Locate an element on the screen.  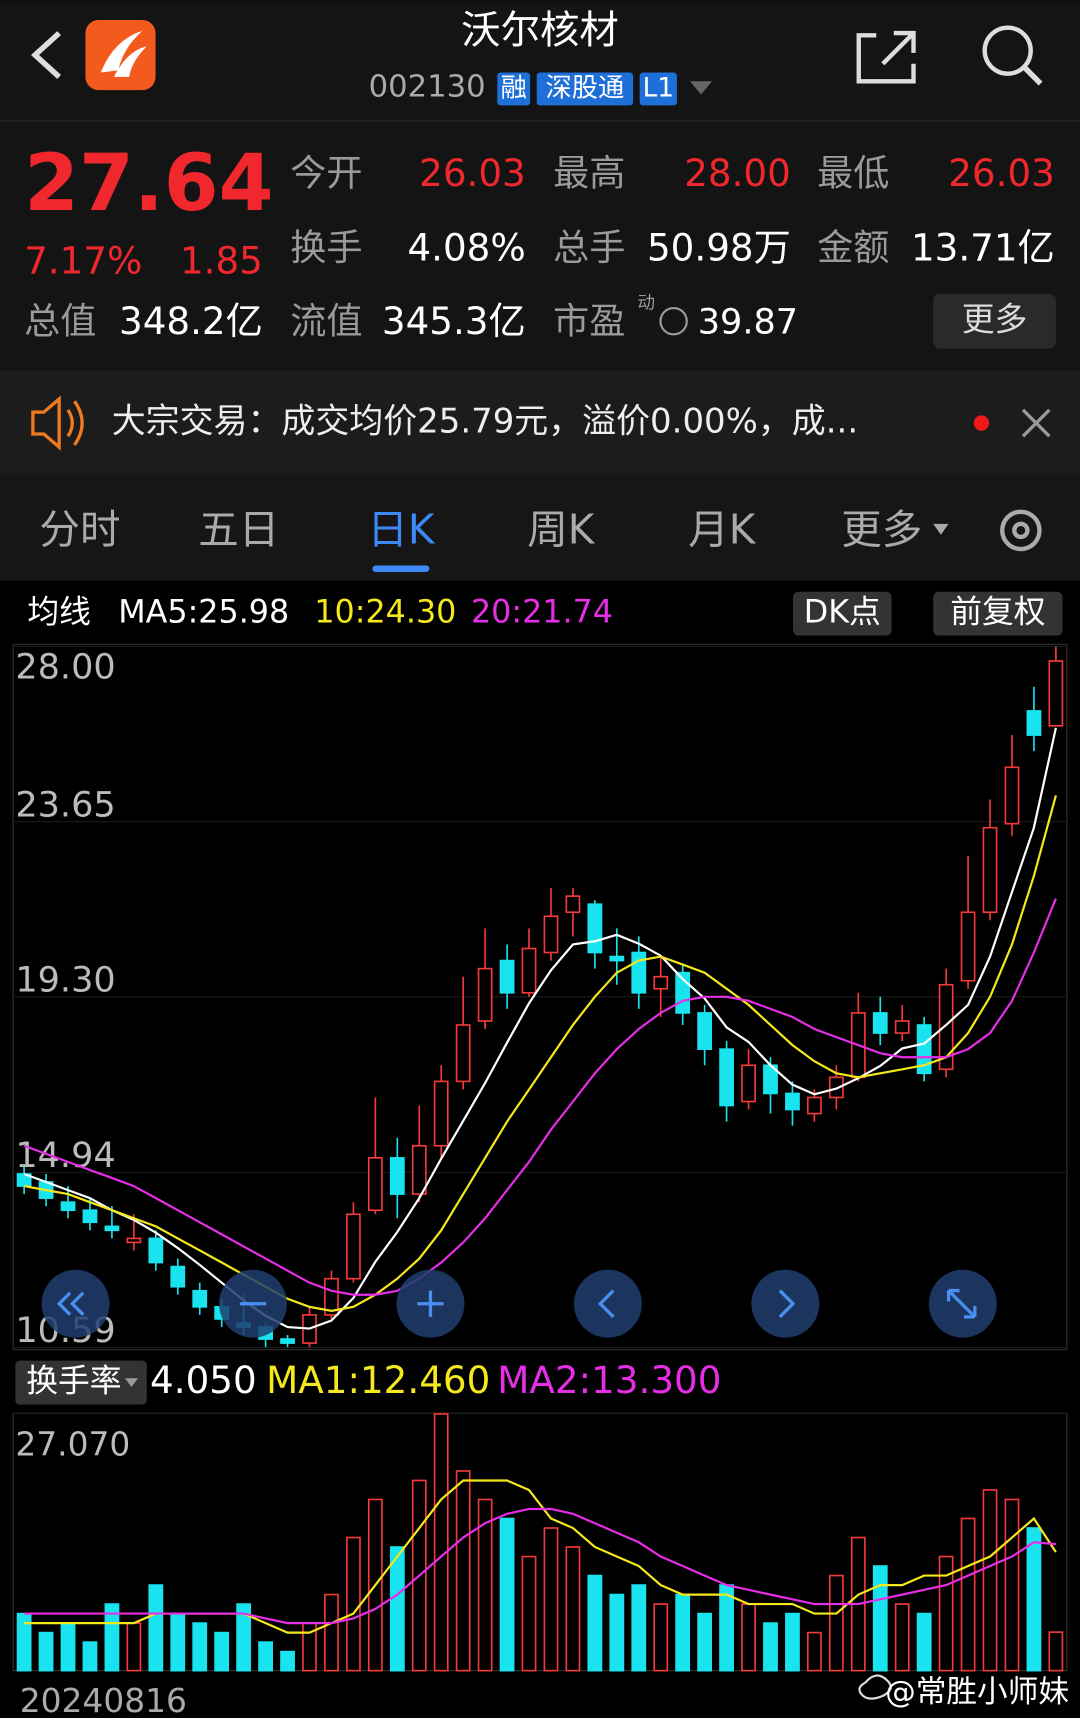
legend-entry: MA1:12.460 is located at coordinates (378, 1380).